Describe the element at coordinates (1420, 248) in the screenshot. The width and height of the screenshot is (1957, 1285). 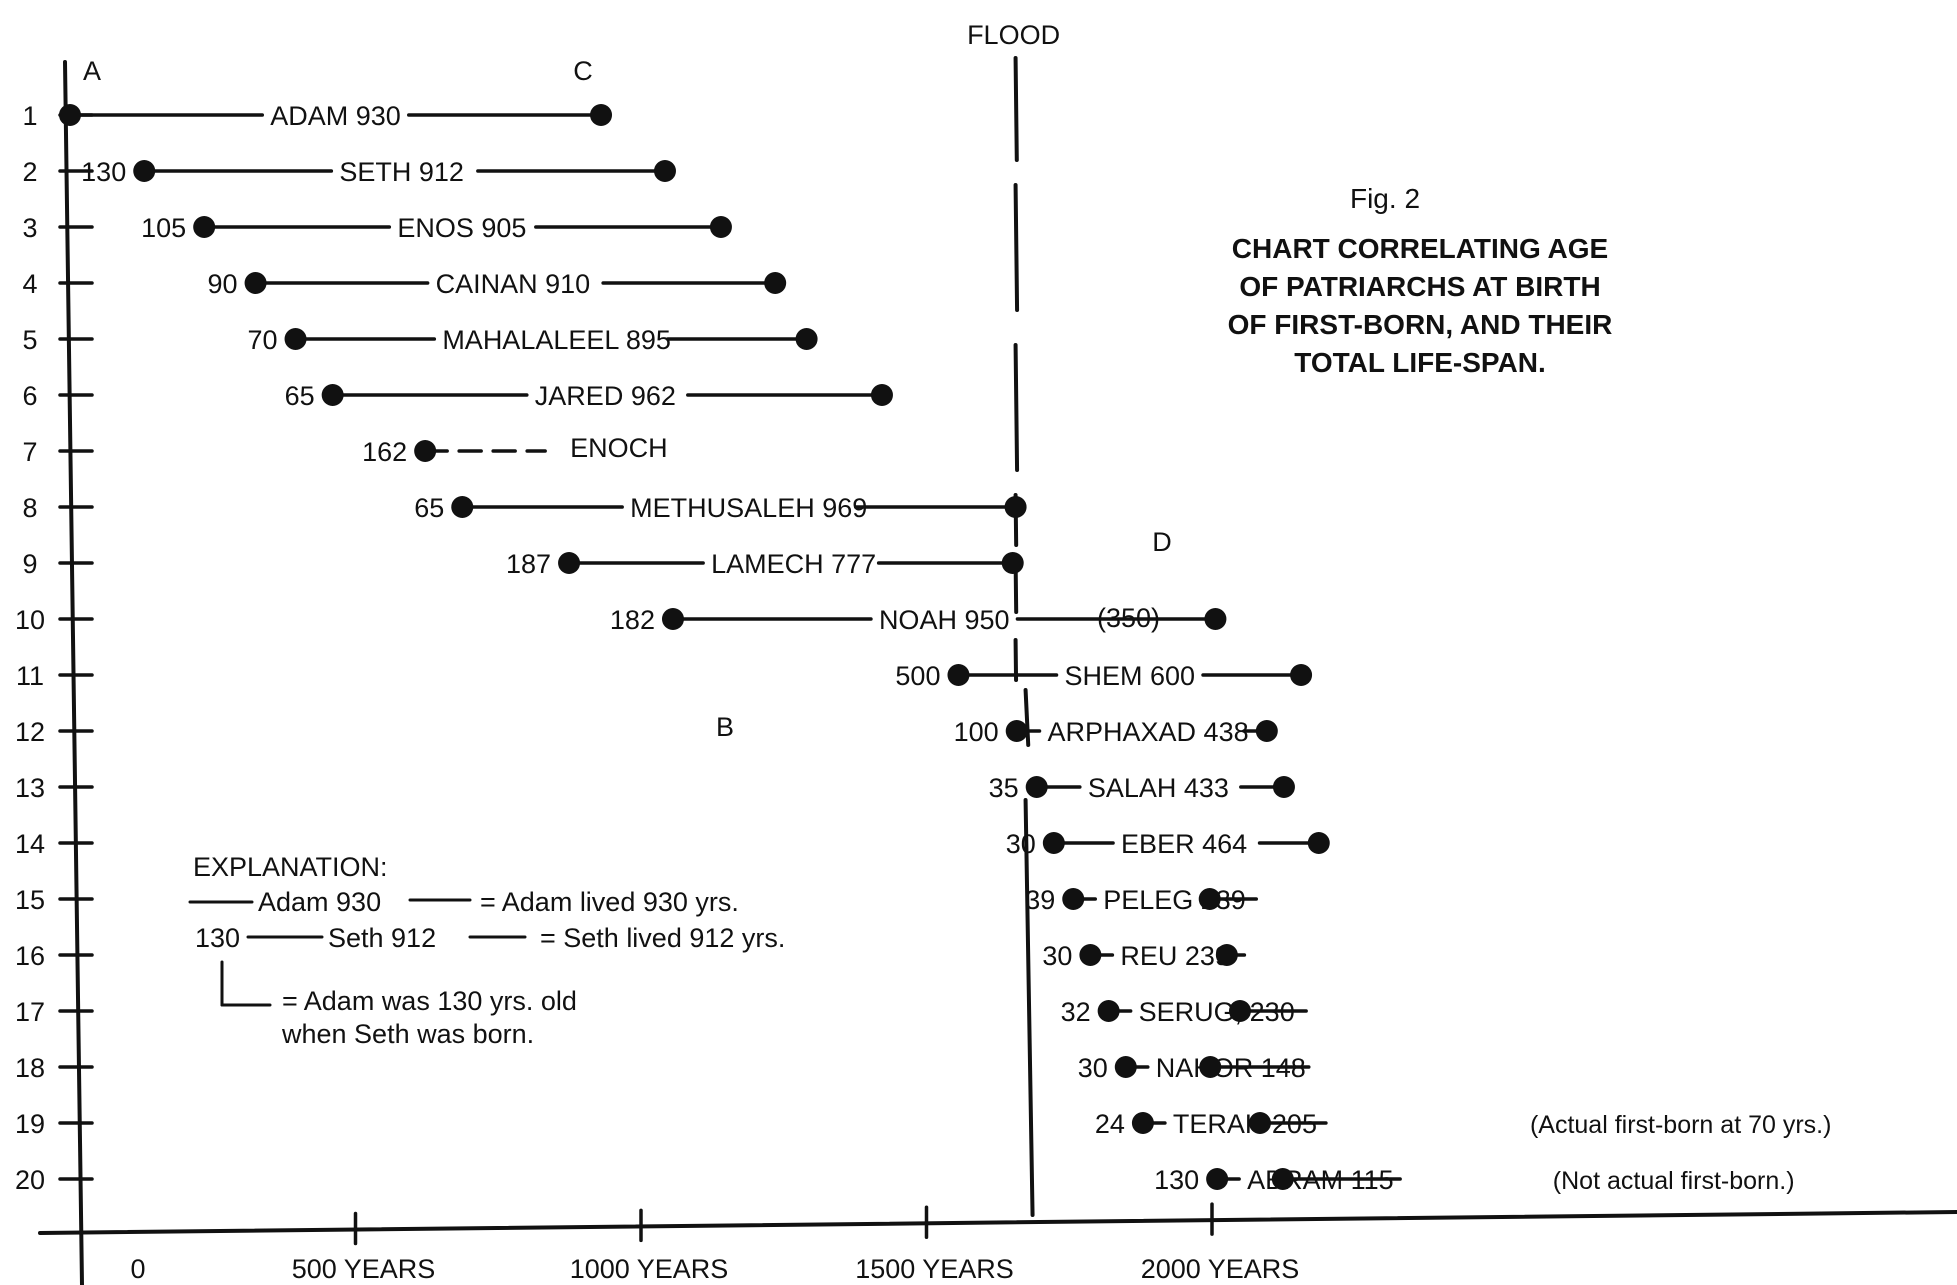
I see `chart-title-line: CHART CORRELATING AGE` at that location.